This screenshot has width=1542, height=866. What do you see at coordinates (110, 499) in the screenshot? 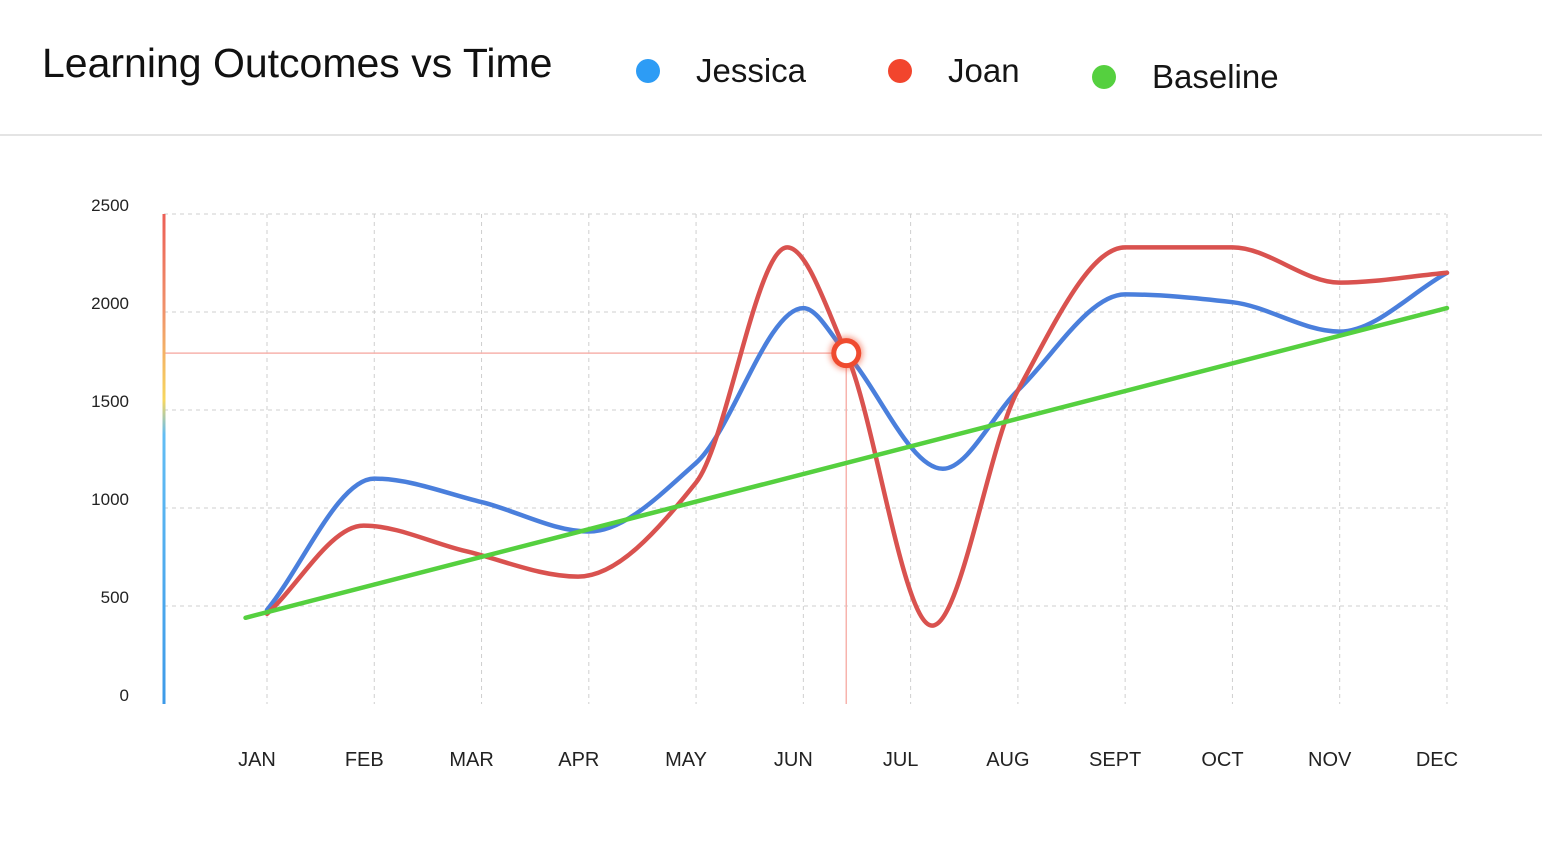
I see `y-tick-label: 1000` at bounding box center [110, 499].